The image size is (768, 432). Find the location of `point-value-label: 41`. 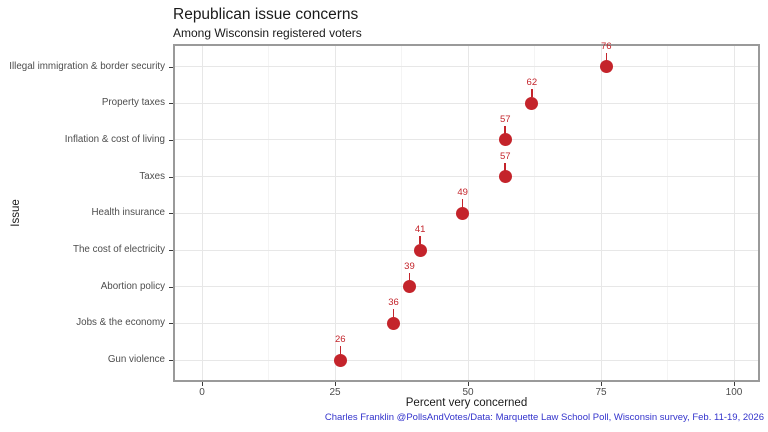

point-value-label: 41 is located at coordinates (420, 229).